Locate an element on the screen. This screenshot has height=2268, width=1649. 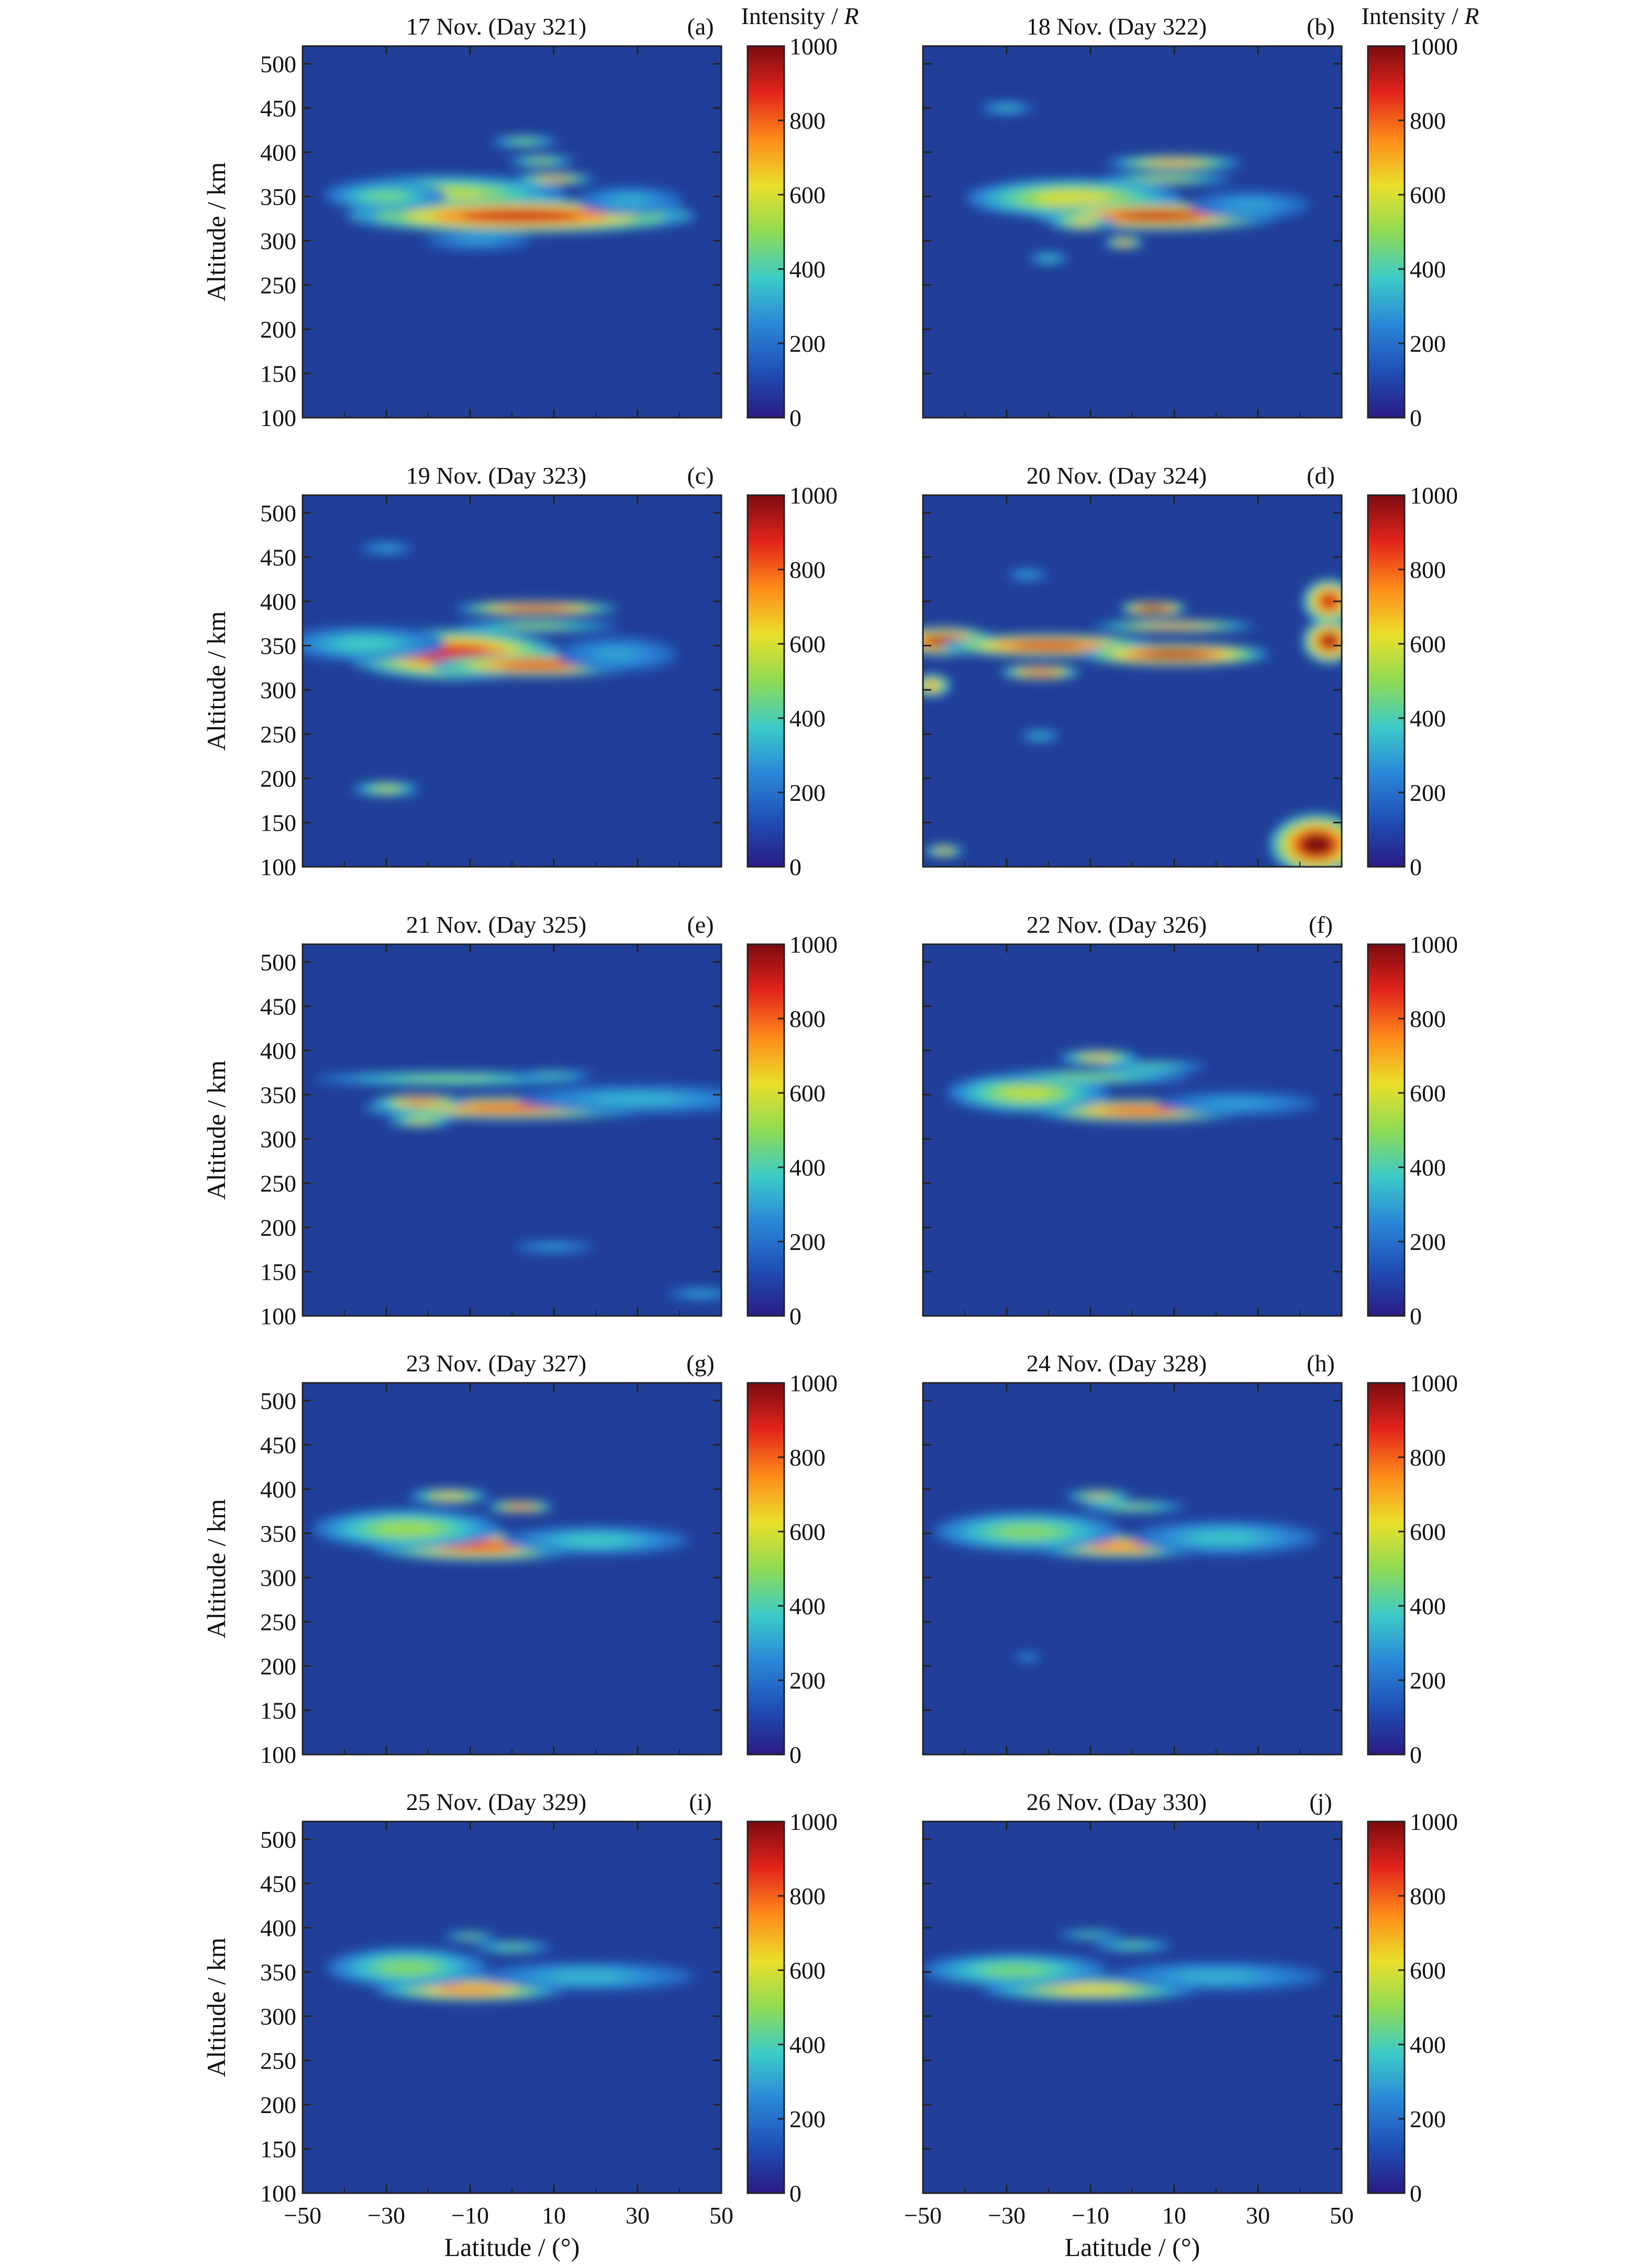
colorbar-title: Intensity / R is located at coordinates (1420, 16).